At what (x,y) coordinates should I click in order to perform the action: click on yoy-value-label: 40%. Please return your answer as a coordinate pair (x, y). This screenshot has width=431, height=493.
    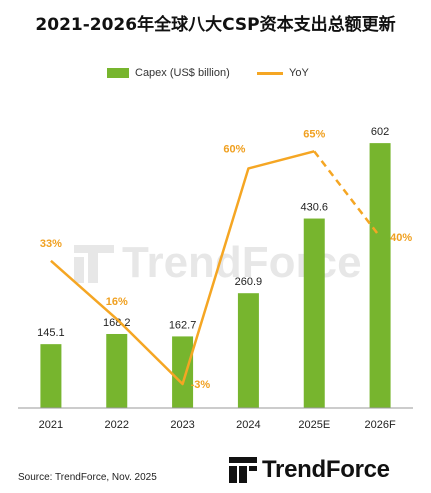
    Looking at the image, I should click on (401, 238).